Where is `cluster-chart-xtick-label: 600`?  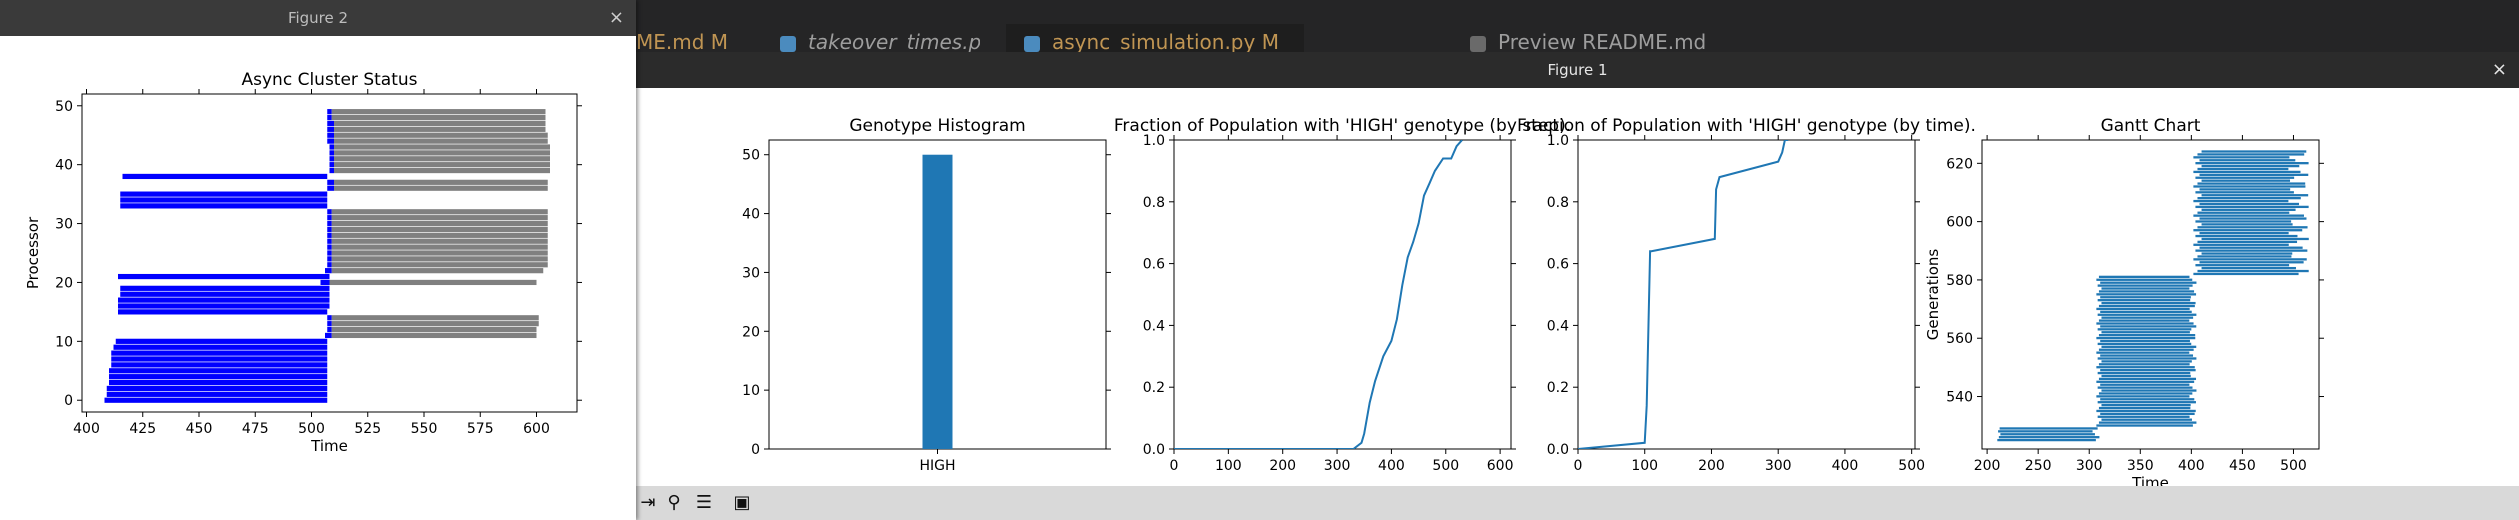
cluster-chart-xtick-label: 600 is located at coordinates (536, 429).